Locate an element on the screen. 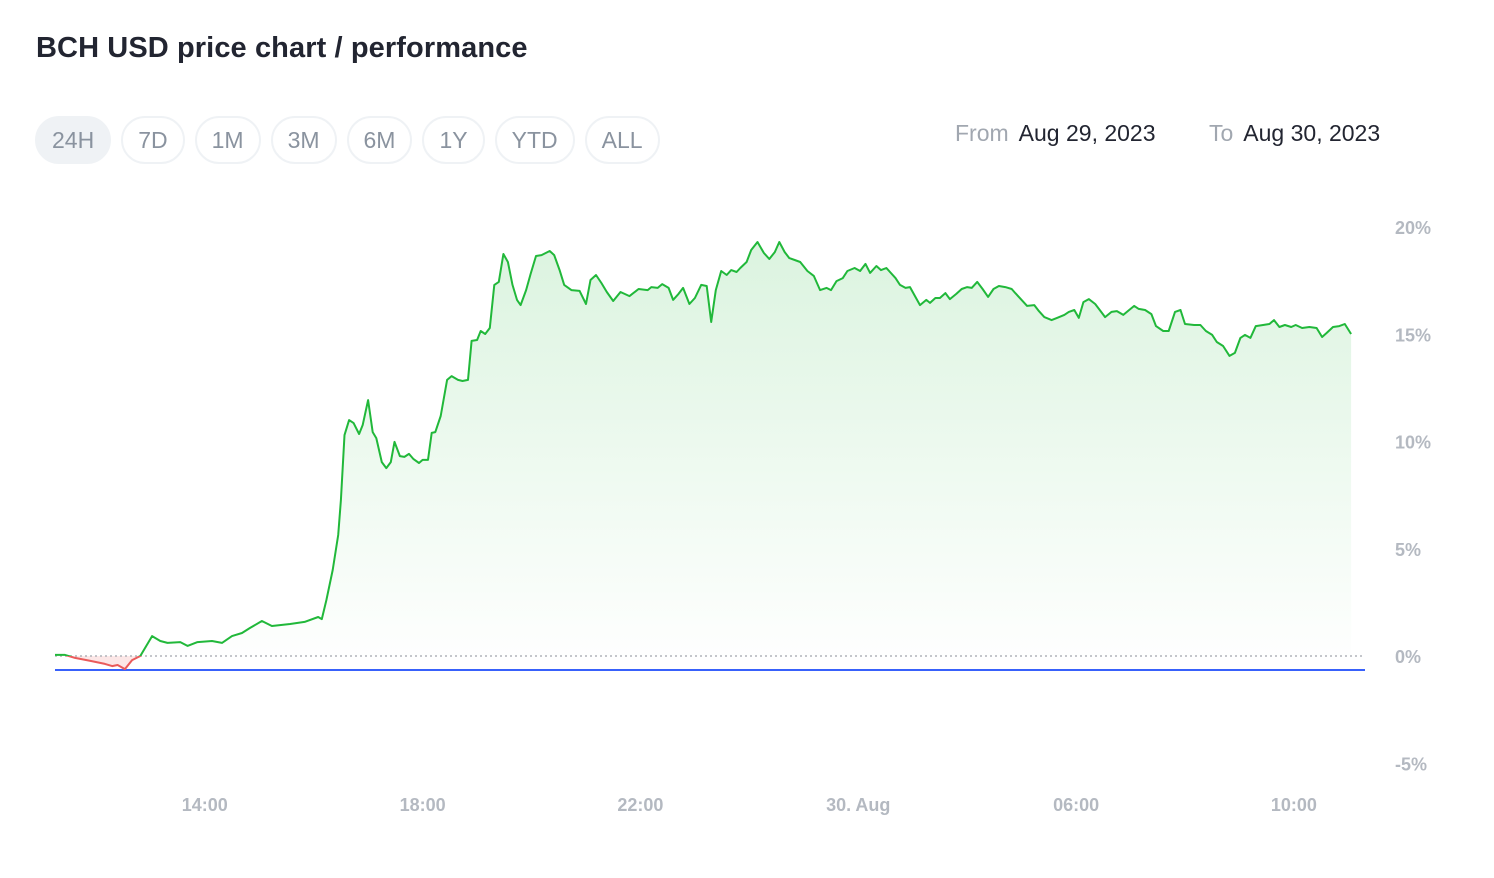  y-tick-label: 15% is located at coordinates (1413, 335).